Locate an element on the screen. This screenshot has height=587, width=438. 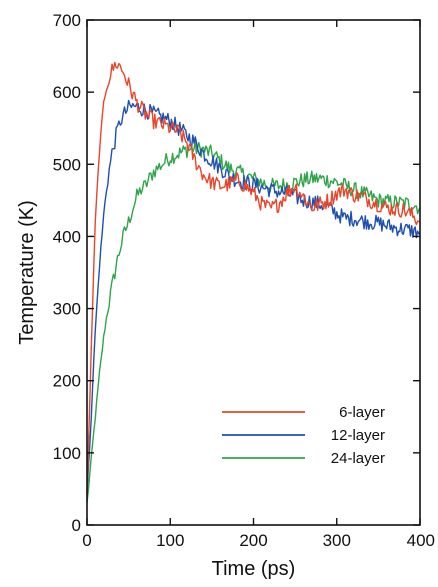
y-tick-label: 500 is located at coordinates (67, 164).